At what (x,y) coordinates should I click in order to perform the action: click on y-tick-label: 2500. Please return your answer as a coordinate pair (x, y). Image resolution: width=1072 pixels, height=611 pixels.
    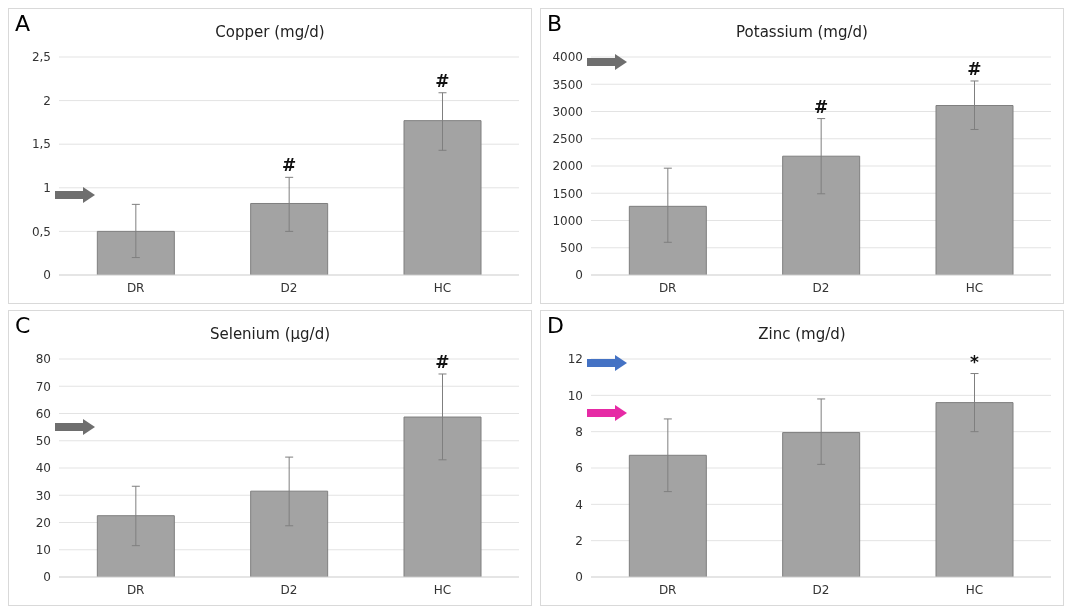
    Looking at the image, I should click on (567, 139).